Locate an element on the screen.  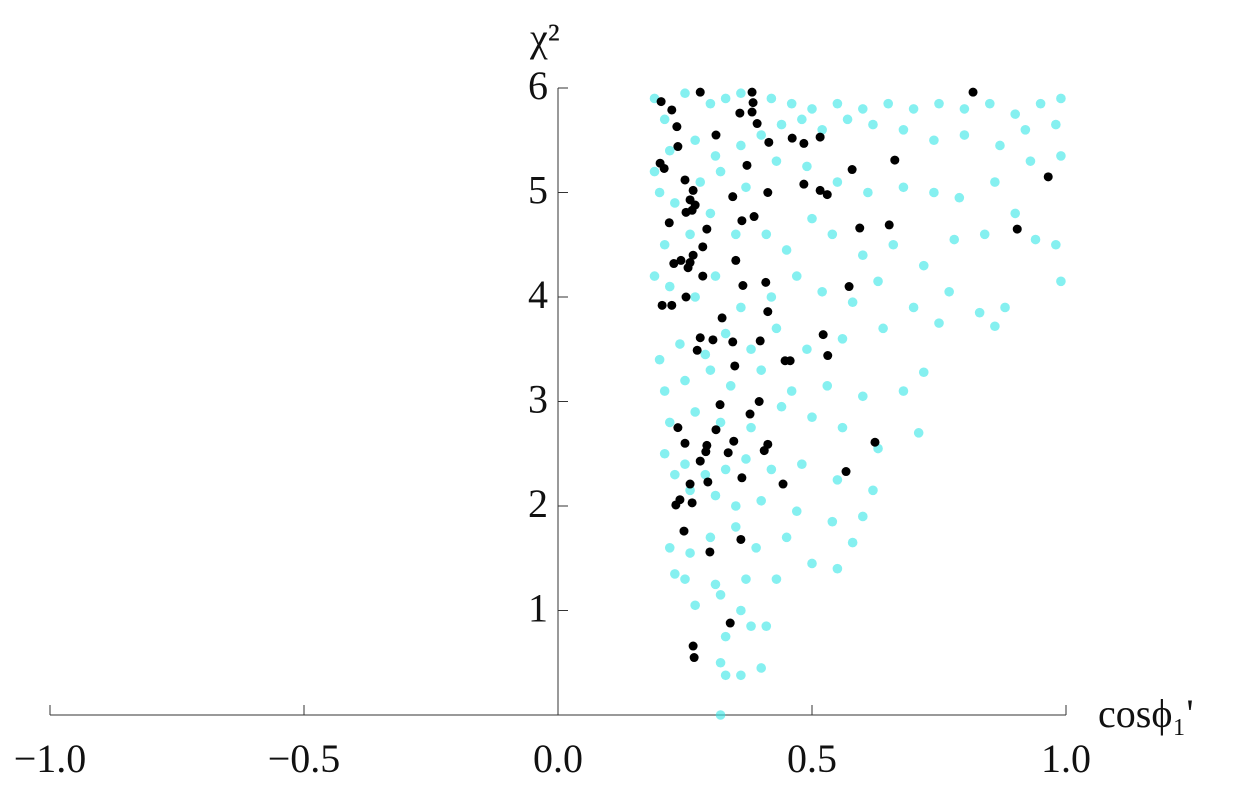
x-tick-label: −0.5 is located at coordinates (304, 758).